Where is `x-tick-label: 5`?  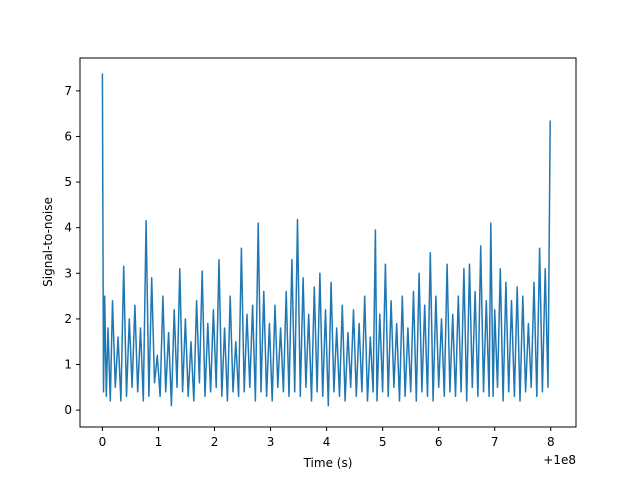
x-tick-label: 5 is located at coordinates (383, 442).